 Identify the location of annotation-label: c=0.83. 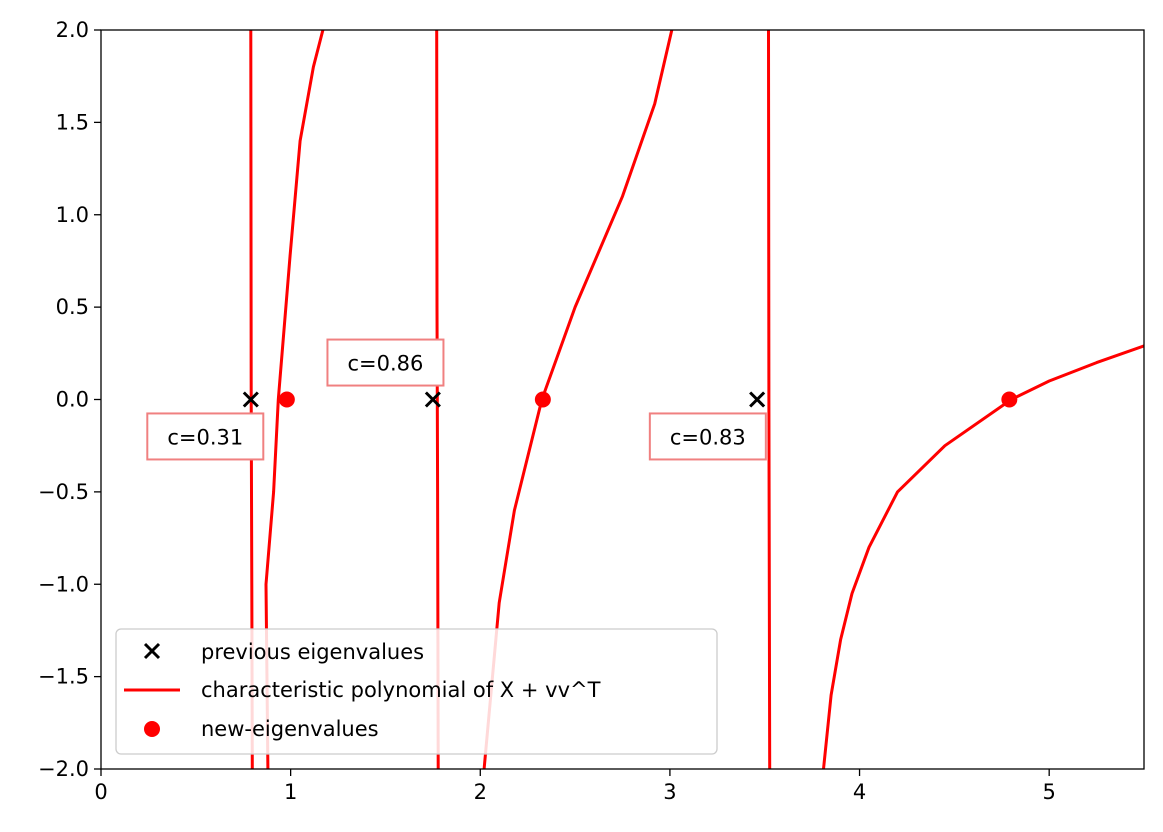
(708, 437).